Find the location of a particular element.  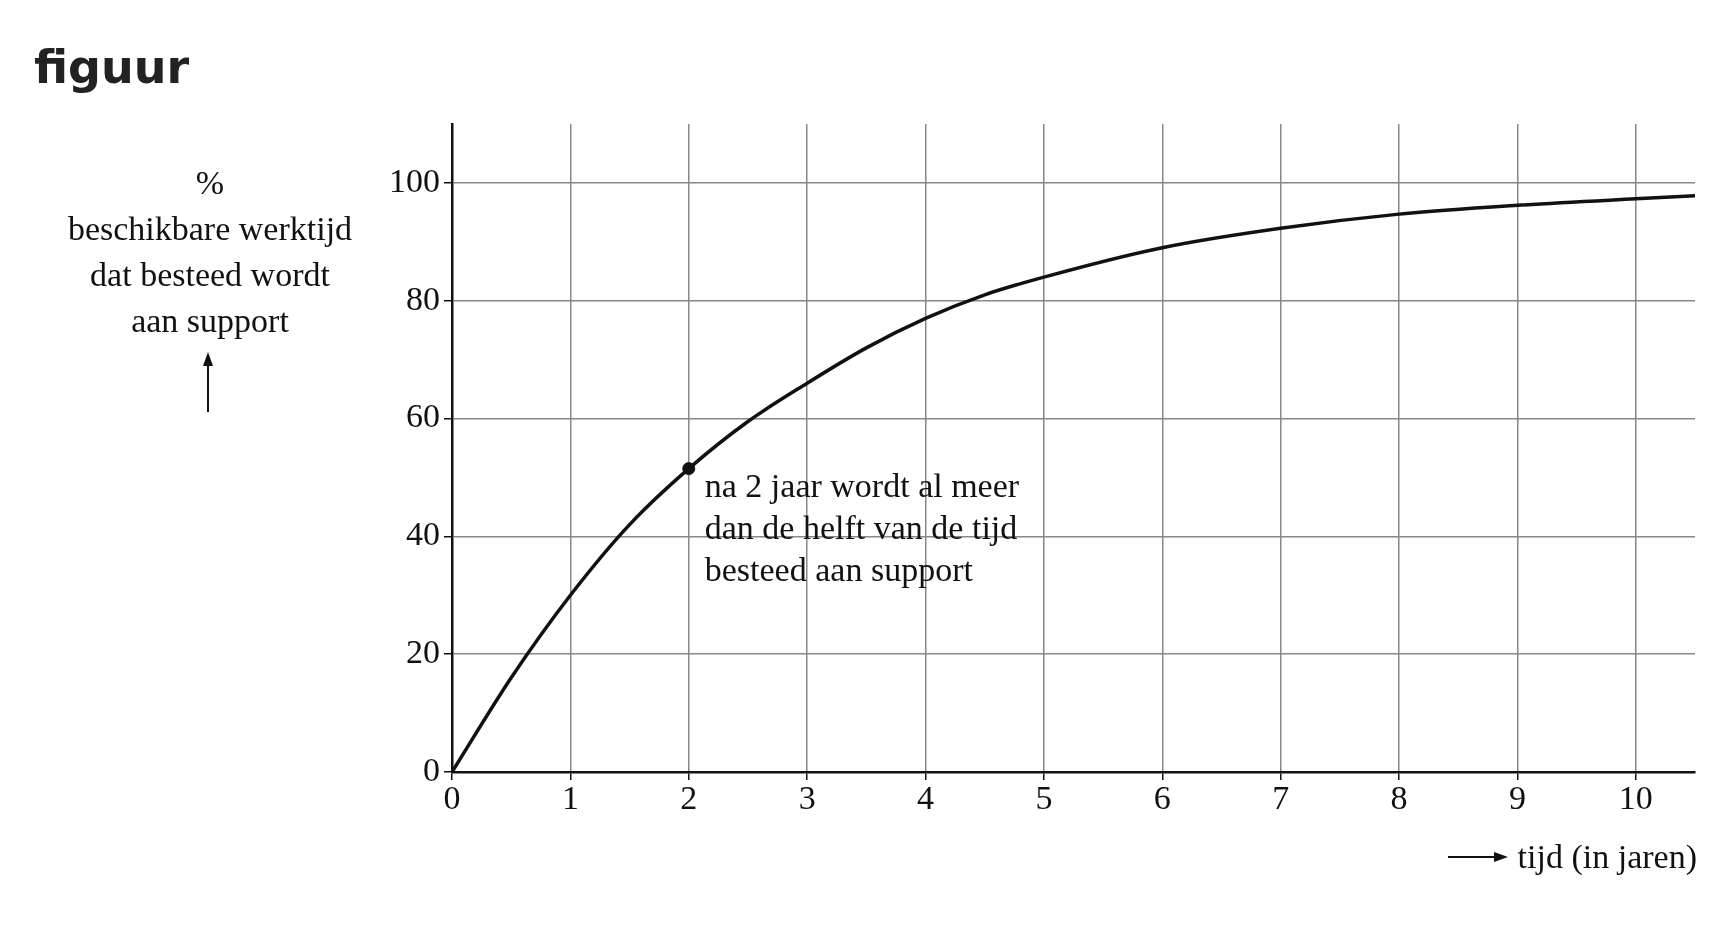

y-tick-label: 40 is located at coordinates (423, 534).